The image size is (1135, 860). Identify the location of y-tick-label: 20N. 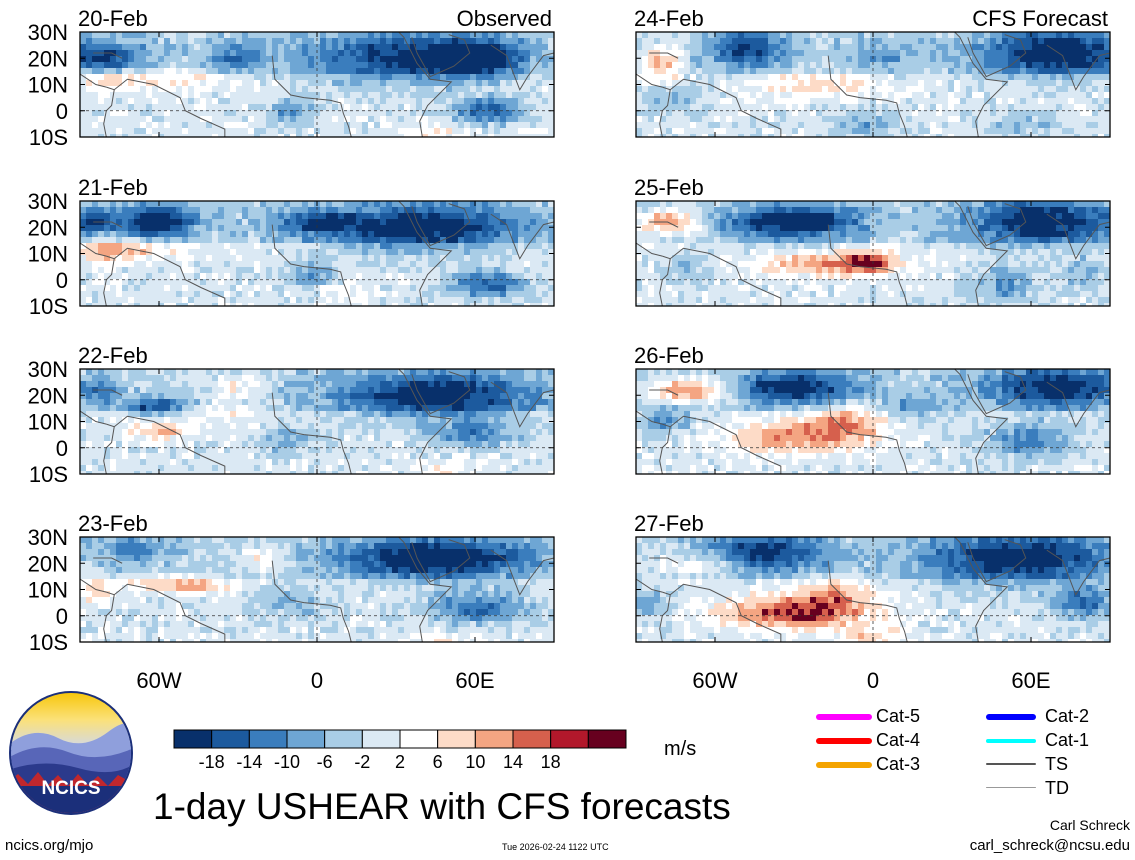
(48, 58).